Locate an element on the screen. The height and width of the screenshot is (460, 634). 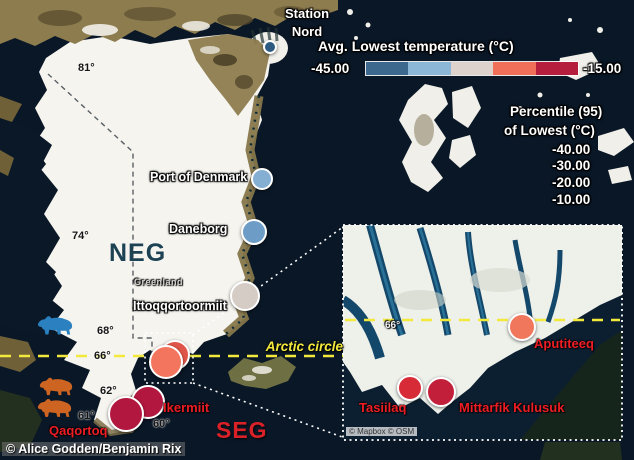
northeast-coast is located at coordinates (229, 75).